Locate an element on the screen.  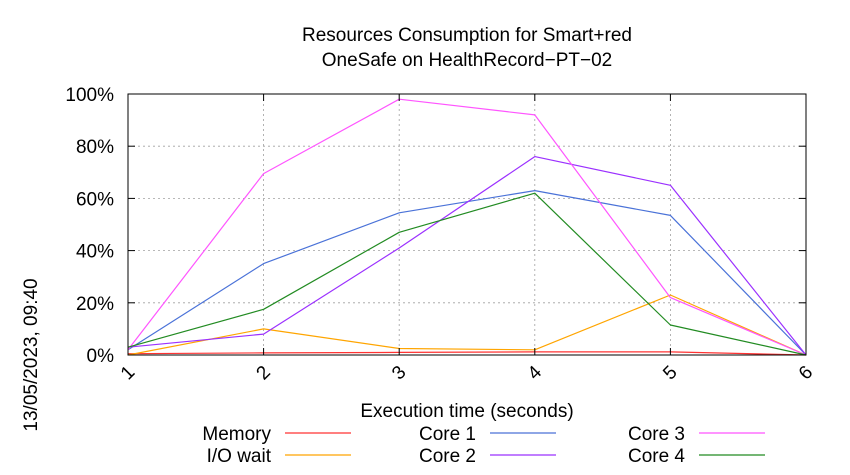
chart-title: Resources Consumption for Smart+red is located at coordinates (467, 35).